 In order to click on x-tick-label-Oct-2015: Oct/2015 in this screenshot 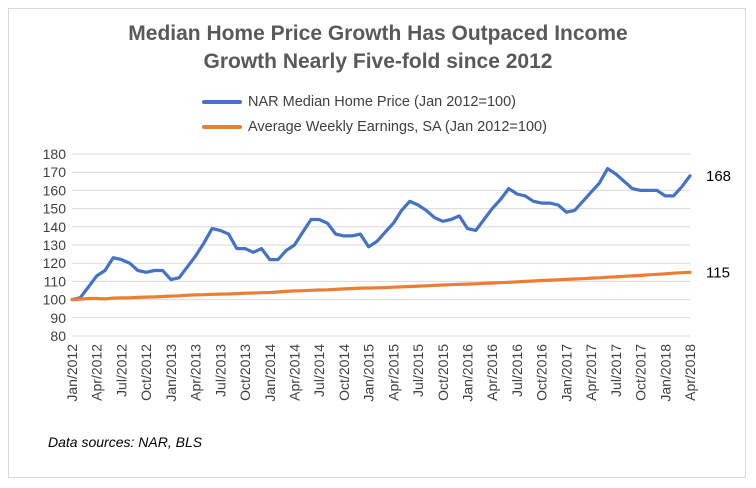, I will do `click(443, 372)`.